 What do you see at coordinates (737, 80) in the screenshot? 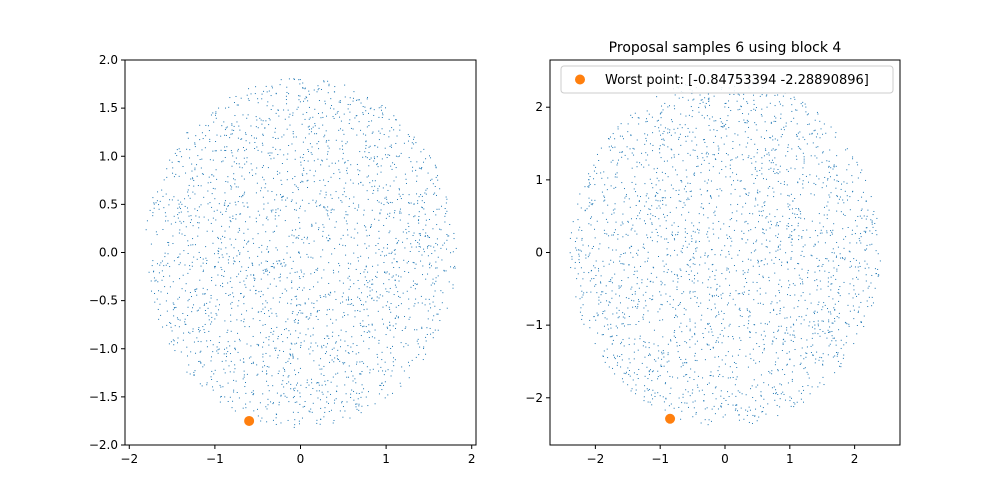
I see `legend-label: Worst point: [-0.84753394 -2.28890896]` at bounding box center [737, 80].